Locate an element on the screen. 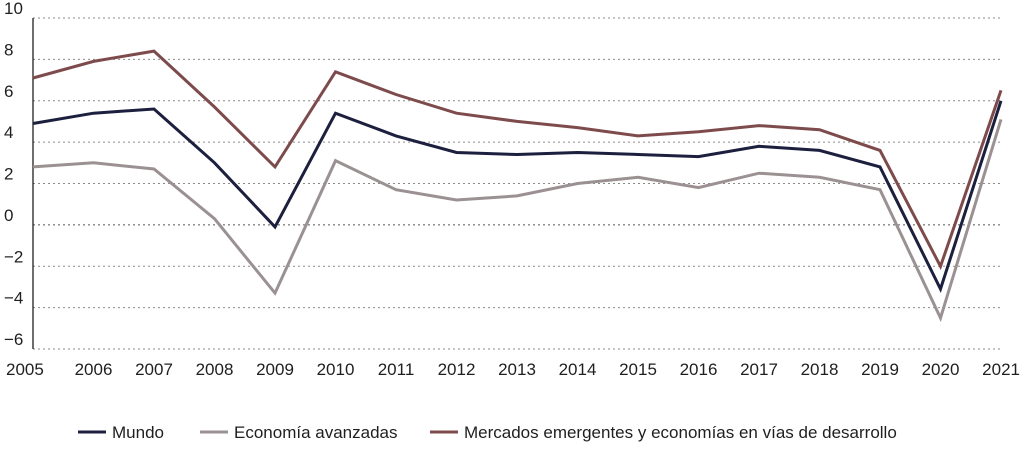 The image size is (1024, 465). x-tick-label: 2005 is located at coordinates (25, 369).